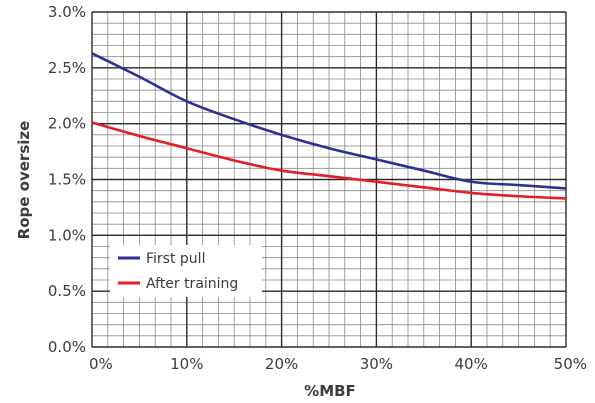 Image resolution: width=595 pixels, height=403 pixels. I want to click on y-tick-label: 1.0%, so click(67, 235).